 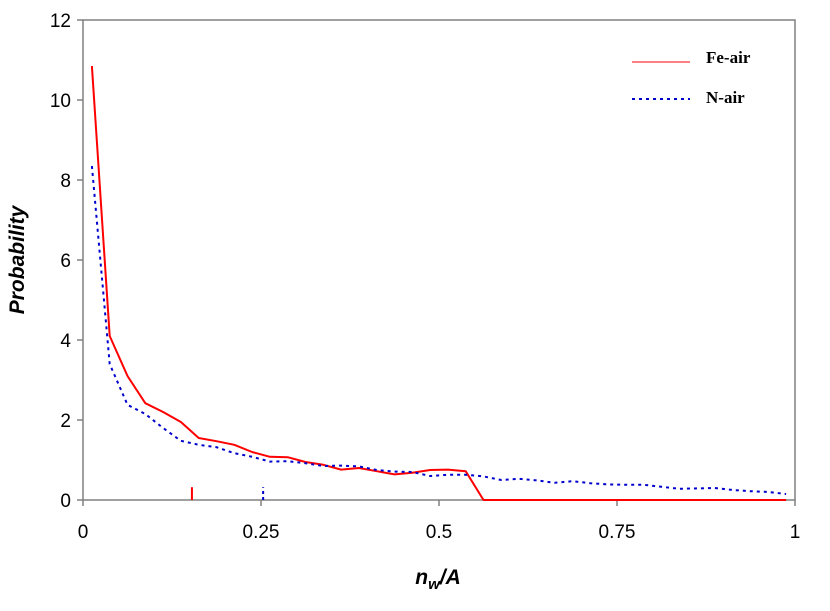 I want to click on y-axis-title: Probability, so click(x=17, y=259).